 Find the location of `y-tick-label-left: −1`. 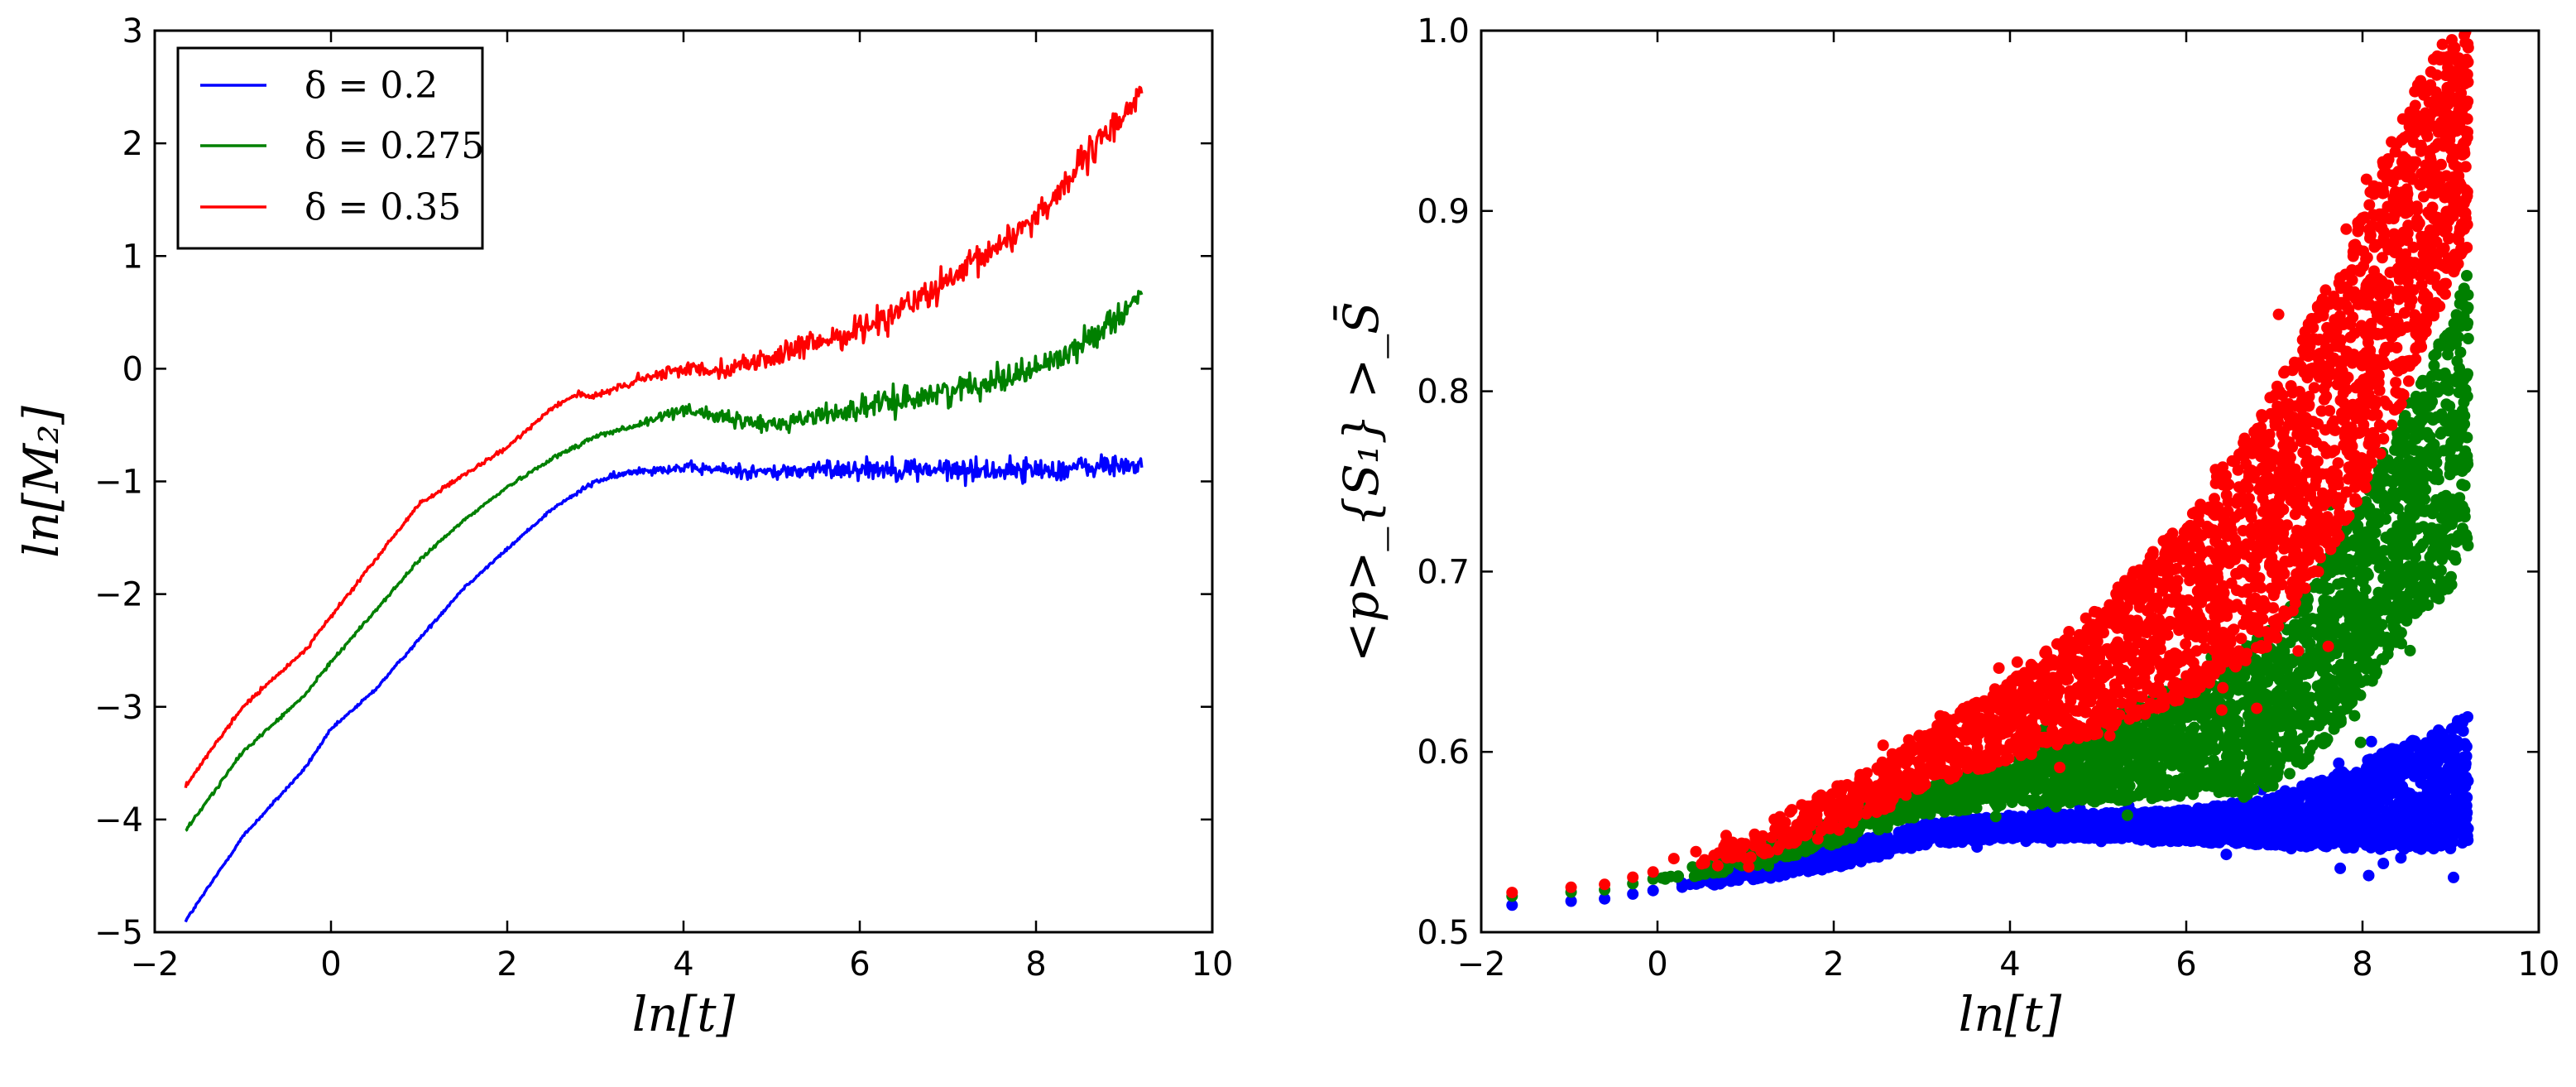

y-tick-label-left: −1 is located at coordinates (119, 483).